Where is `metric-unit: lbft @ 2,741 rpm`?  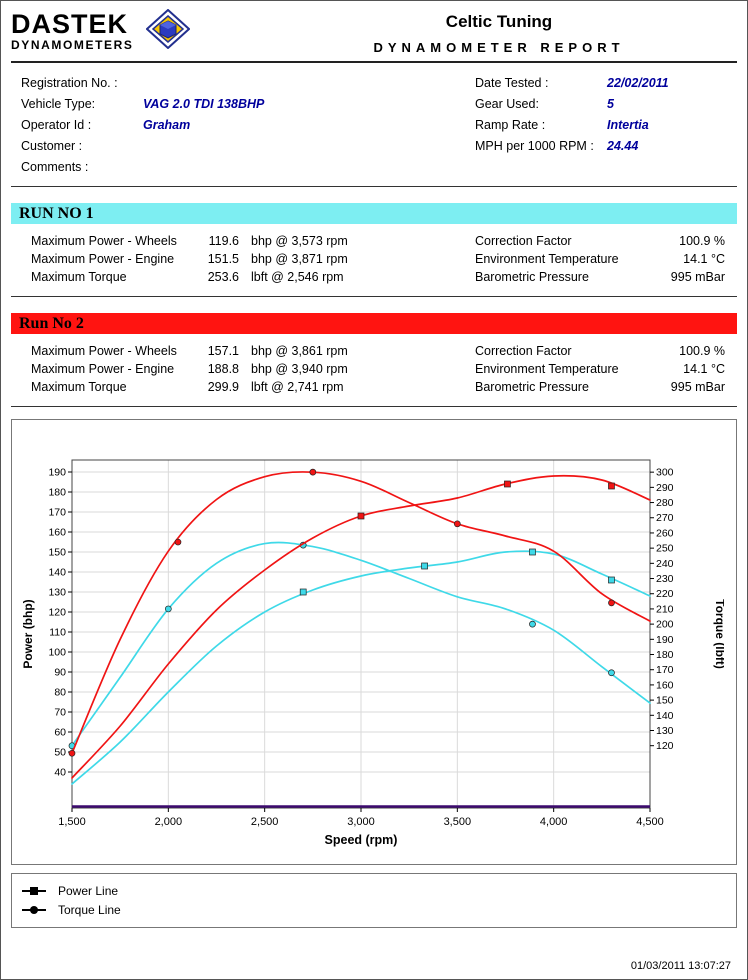
metric-unit: lbft @ 2,741 rpm is located at coordinates (297, 387).